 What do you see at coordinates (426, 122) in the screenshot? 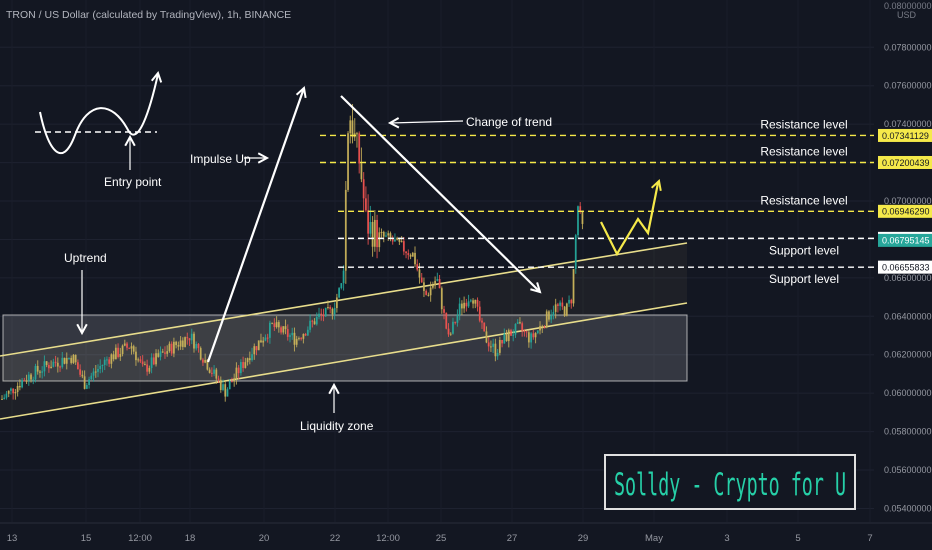
I see `change-label-arrow` at bounding box center [426, 122].